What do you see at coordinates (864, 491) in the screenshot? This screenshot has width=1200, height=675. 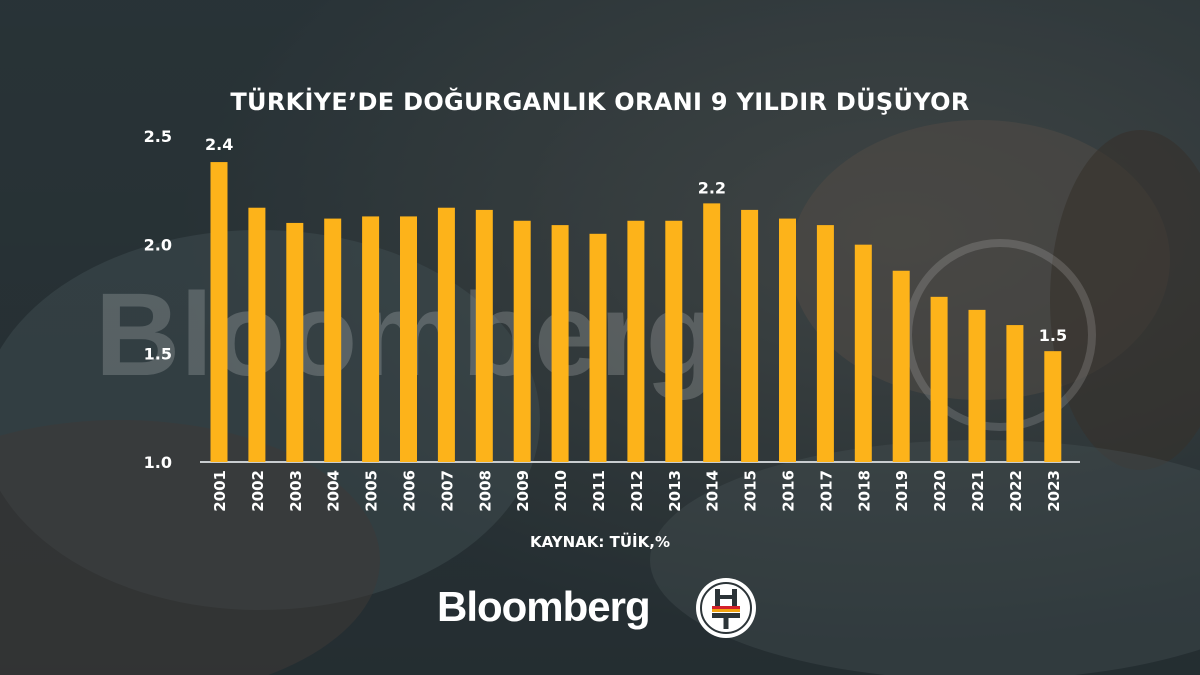 I see `x-tick-label: 2018` at bounding box center [864, 491].